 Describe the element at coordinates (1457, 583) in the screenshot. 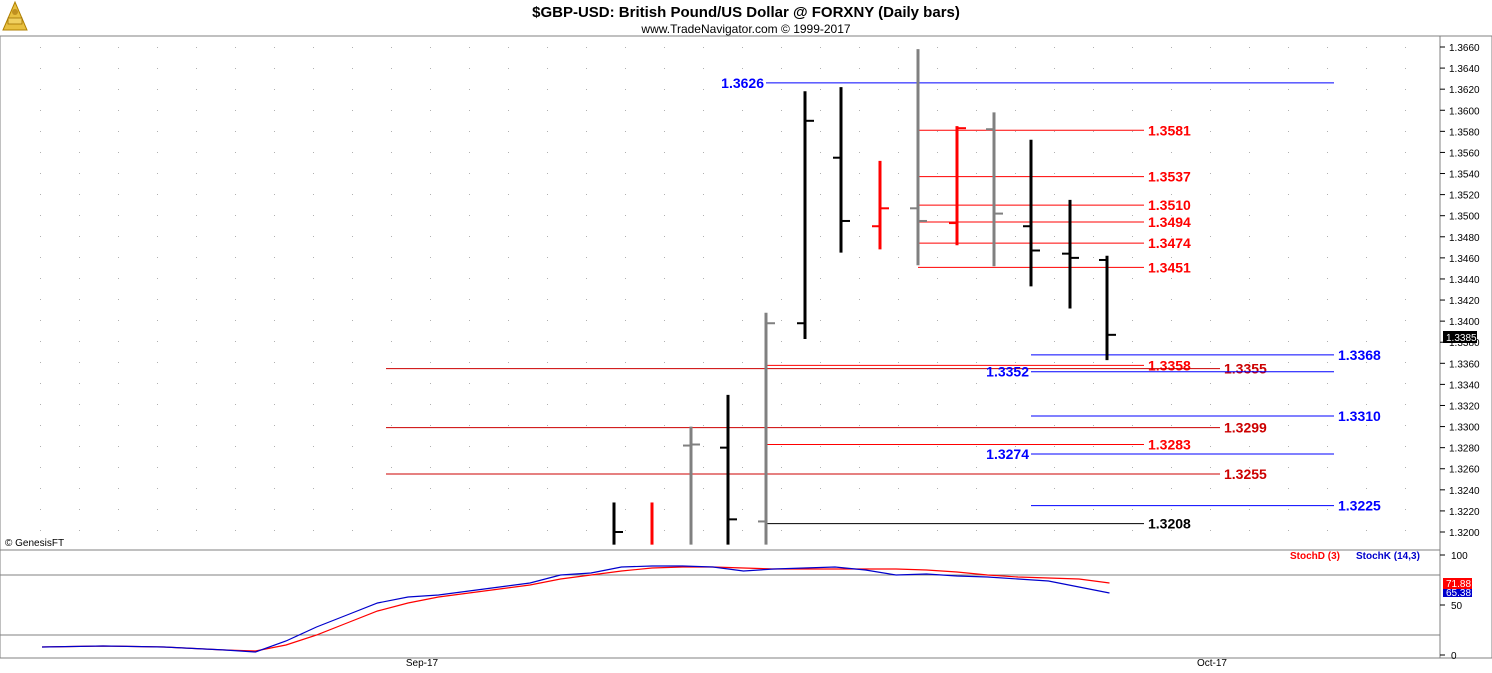

I see `stochd-last-tag` at that location.